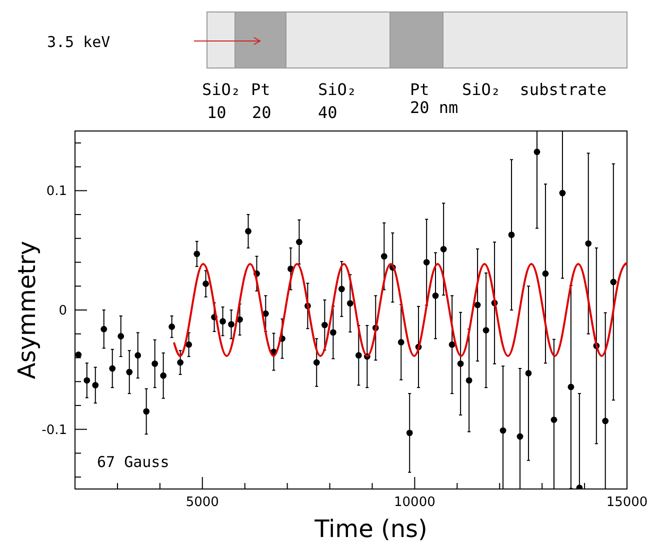 This screenshot has width=651, height=549. Describe the element at coordinates (262, 112) in the screenshot. I see `text: 20` at that location.